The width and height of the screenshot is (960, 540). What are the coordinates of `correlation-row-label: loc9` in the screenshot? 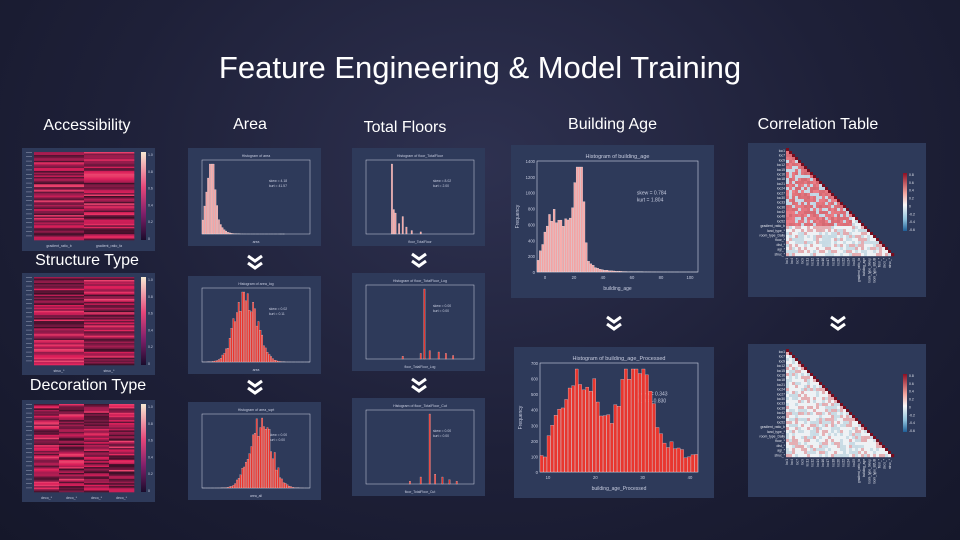 It's located at (782, 160).